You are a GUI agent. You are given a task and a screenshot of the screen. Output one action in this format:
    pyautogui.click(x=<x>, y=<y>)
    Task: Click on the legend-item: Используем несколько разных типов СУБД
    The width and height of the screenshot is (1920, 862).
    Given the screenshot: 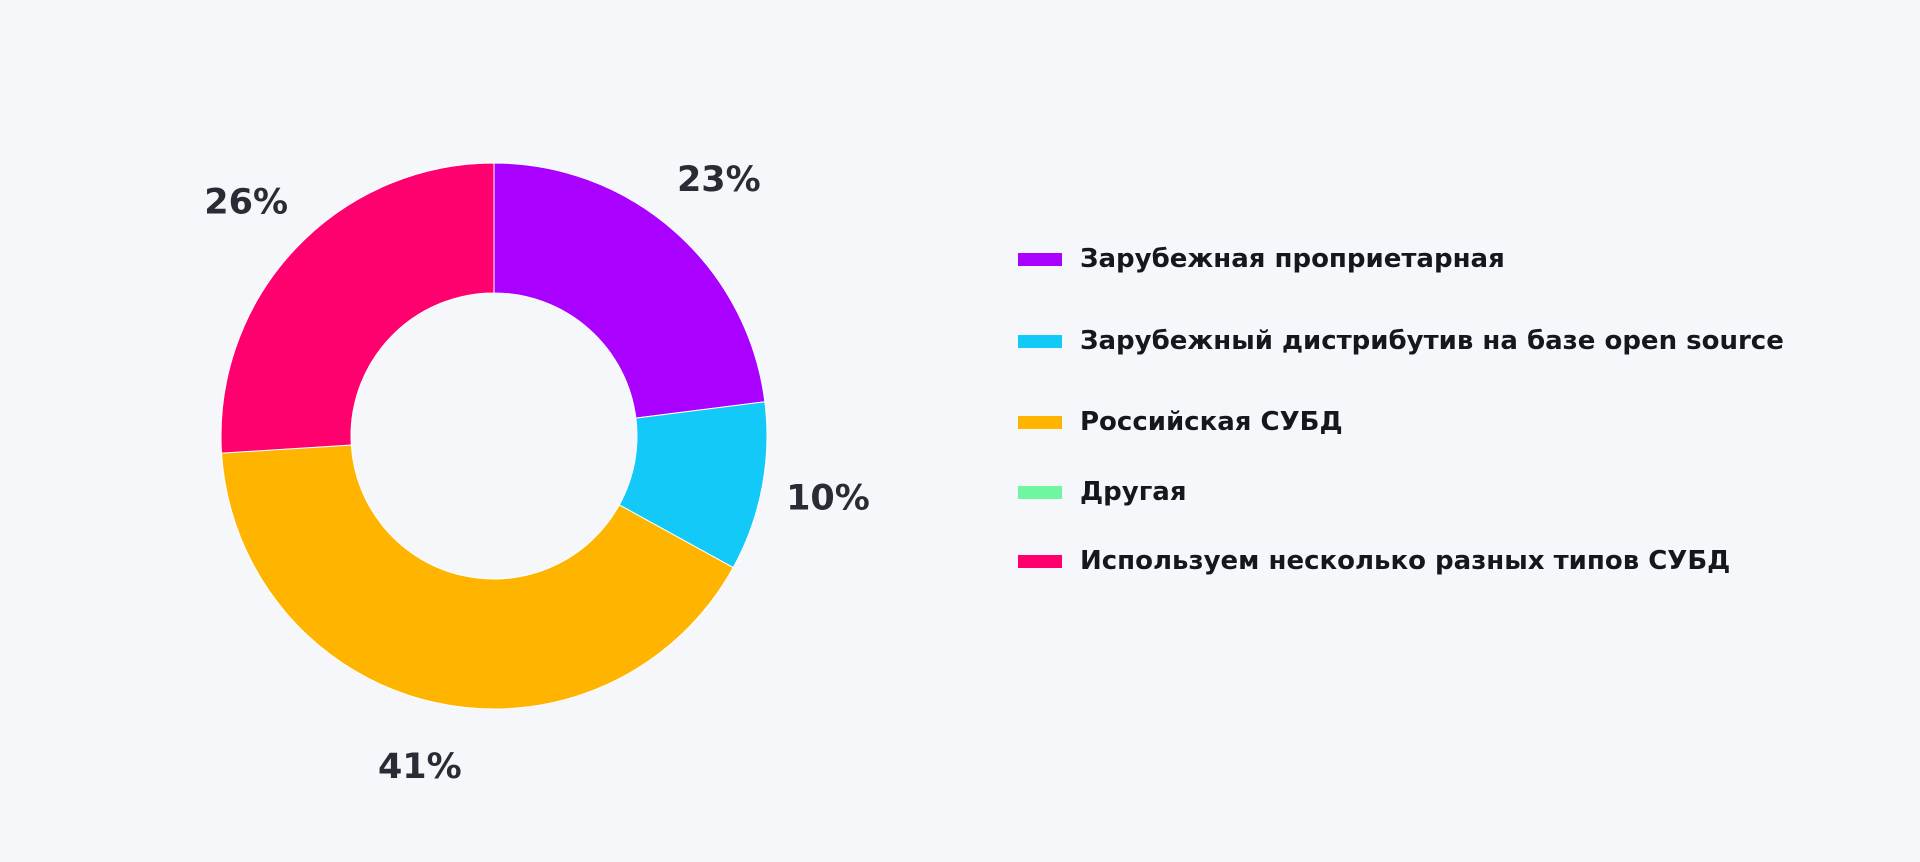 What is the action you would take?
    pyautogui.click(x=1401, y=561)
    